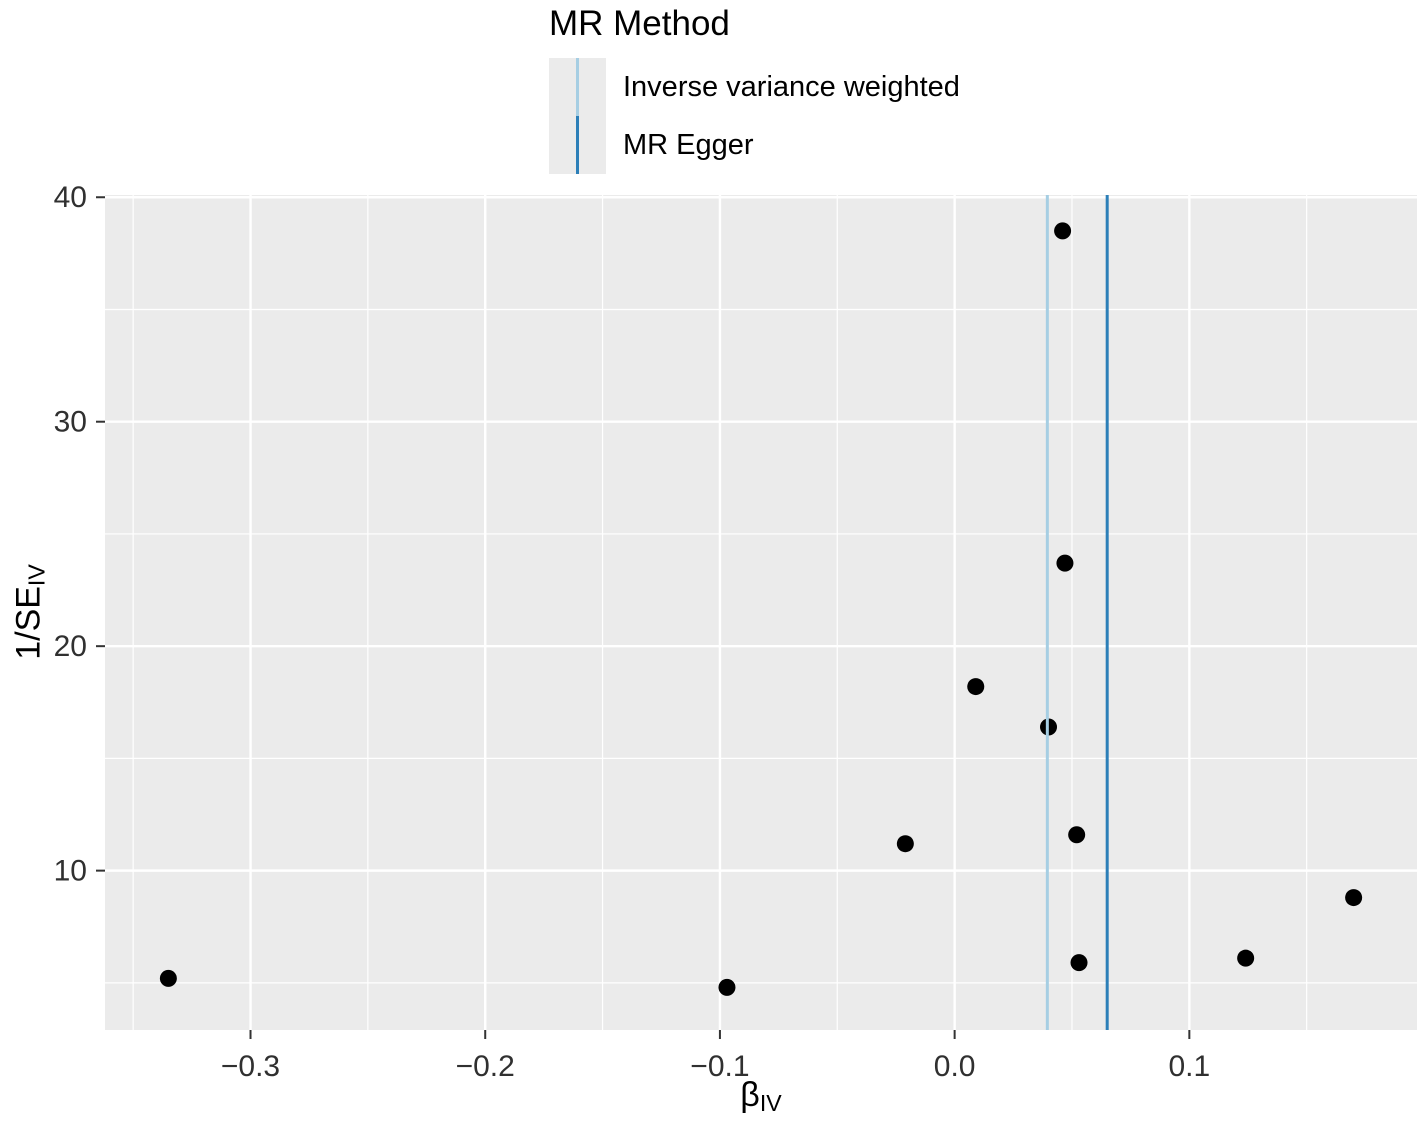 The height and width of the screenshot is (1122, 1417). I want to click on x-tick-label: −0.3, so click(250, 1066).